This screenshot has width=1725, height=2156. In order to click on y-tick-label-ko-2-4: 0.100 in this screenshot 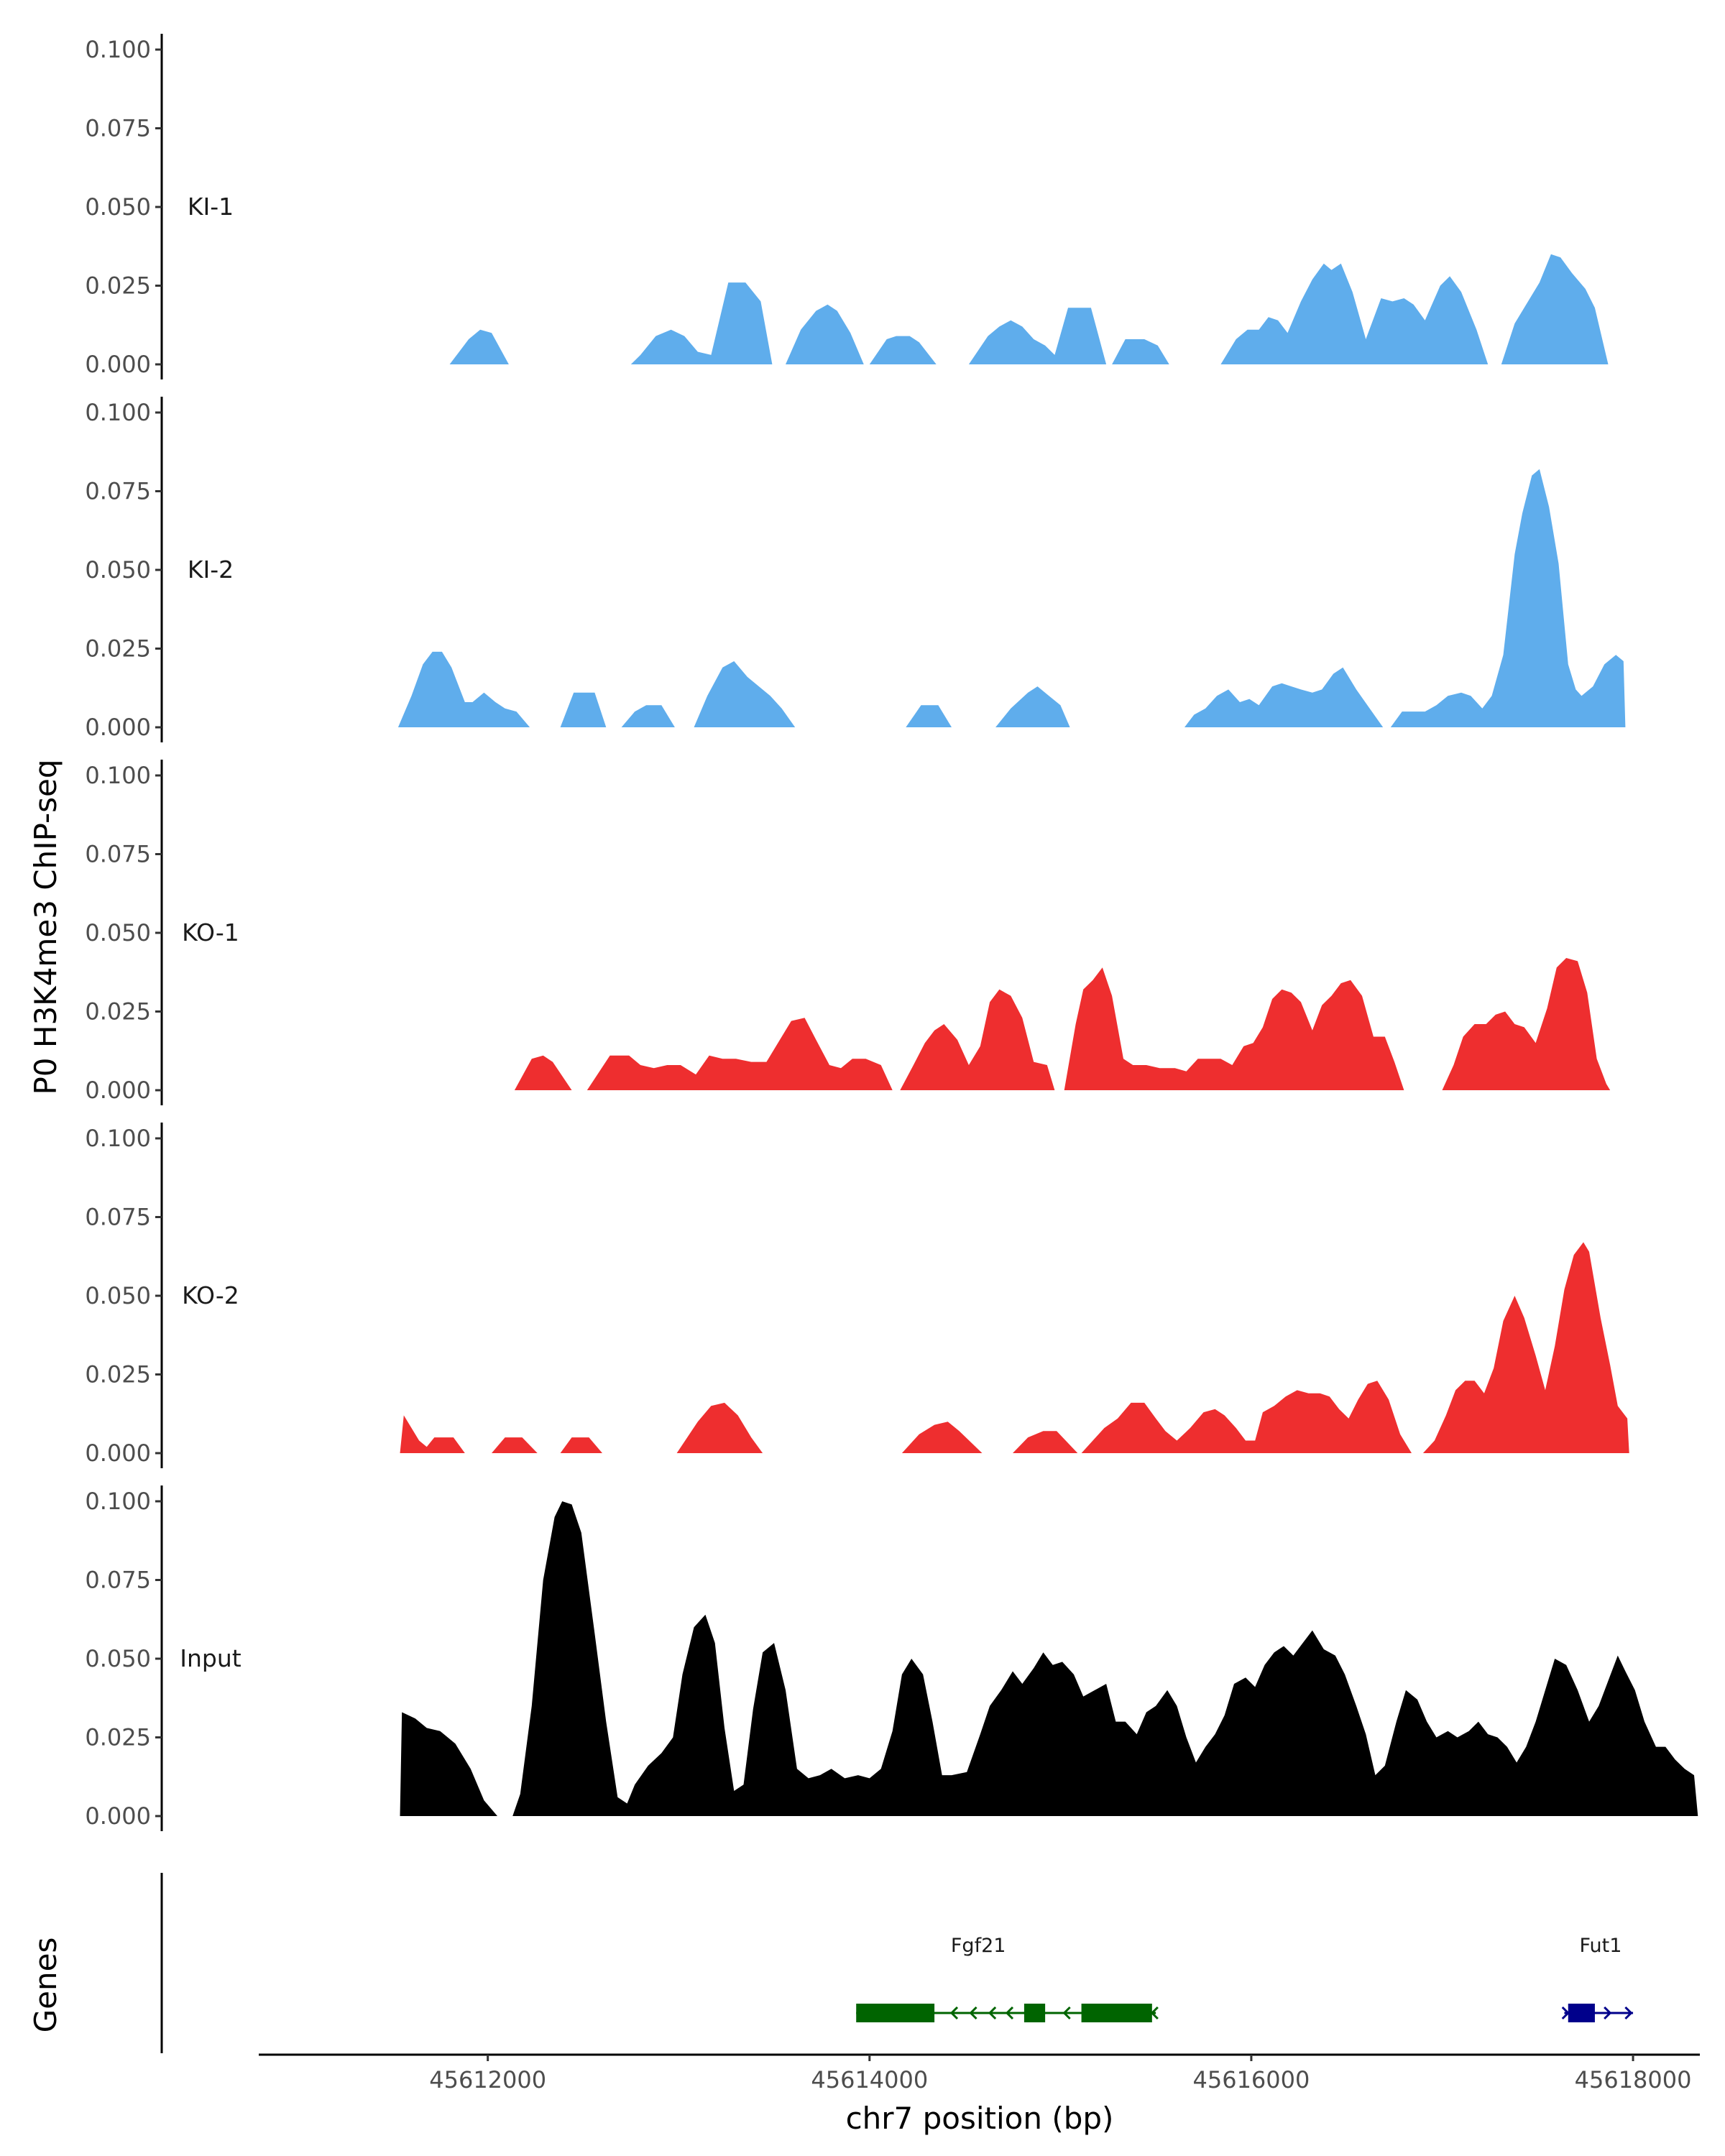, I will do `click(118, 1138)`.